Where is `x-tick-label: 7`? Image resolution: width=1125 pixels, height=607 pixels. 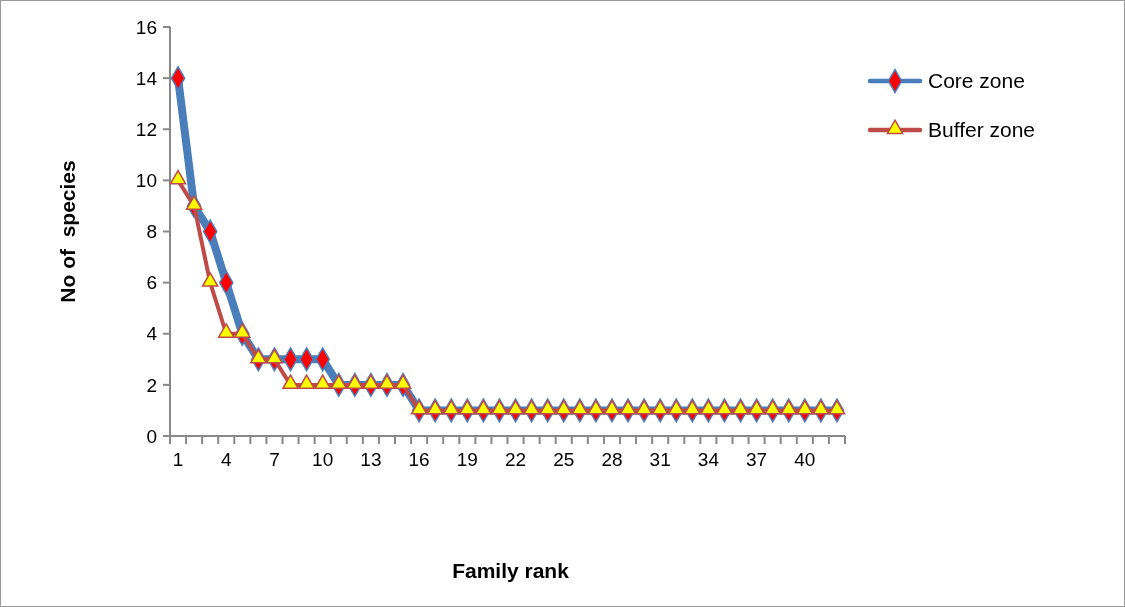
x-tick-label: 7 is located at coordinates (274, 459).